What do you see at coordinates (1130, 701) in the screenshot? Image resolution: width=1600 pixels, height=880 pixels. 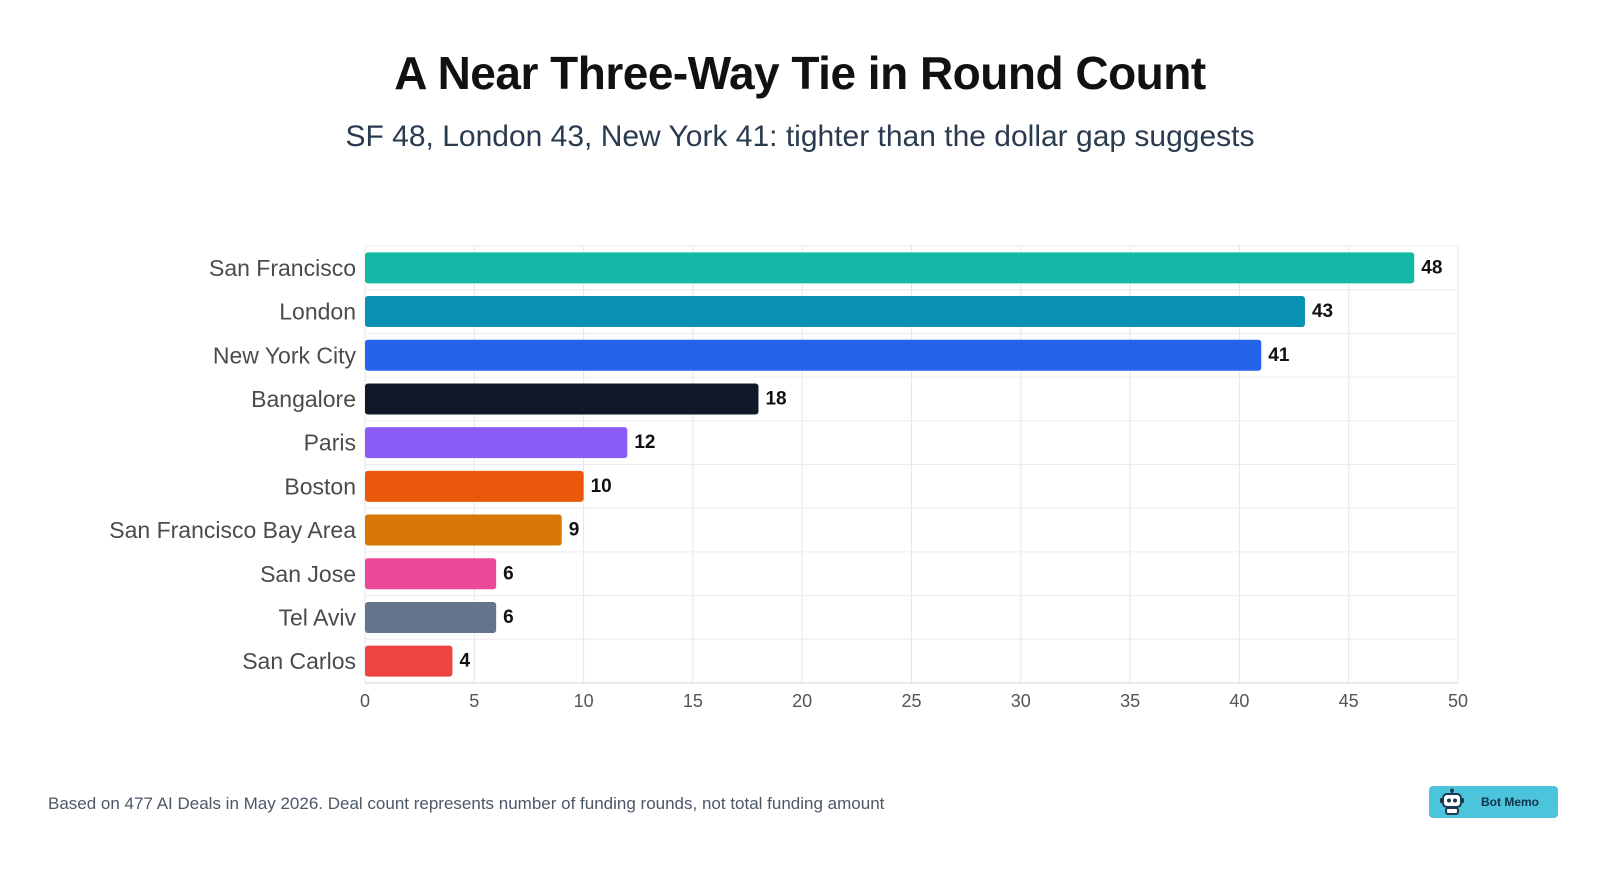 I see `x-tick-label: 35` at bounding box center [1130, 701].